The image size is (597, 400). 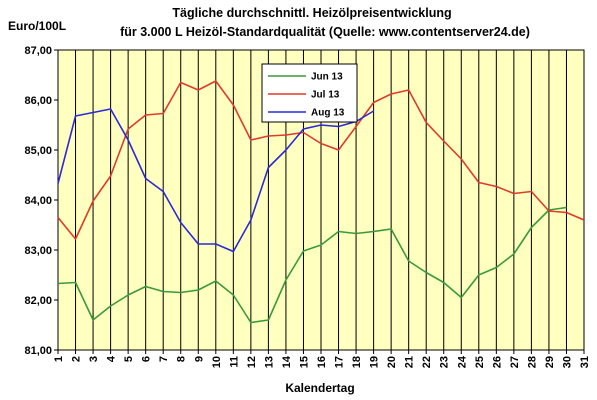 I want to click on y-axis: 81,00 82,00 83,00 84,00 85,00 86,00 87,00, so click(x=41, y=201).